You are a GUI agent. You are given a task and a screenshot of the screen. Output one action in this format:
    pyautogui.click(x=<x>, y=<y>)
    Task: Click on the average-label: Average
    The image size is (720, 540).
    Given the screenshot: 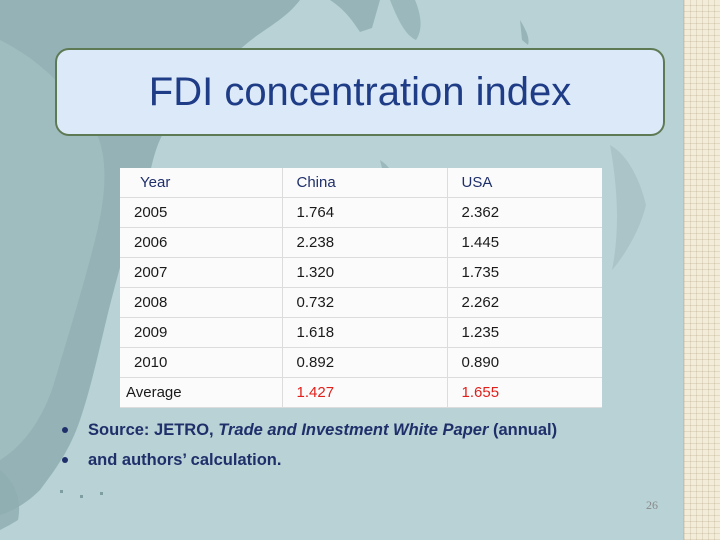 What is the action you would take?
    pyautogui.click(x=201, y=392)
    